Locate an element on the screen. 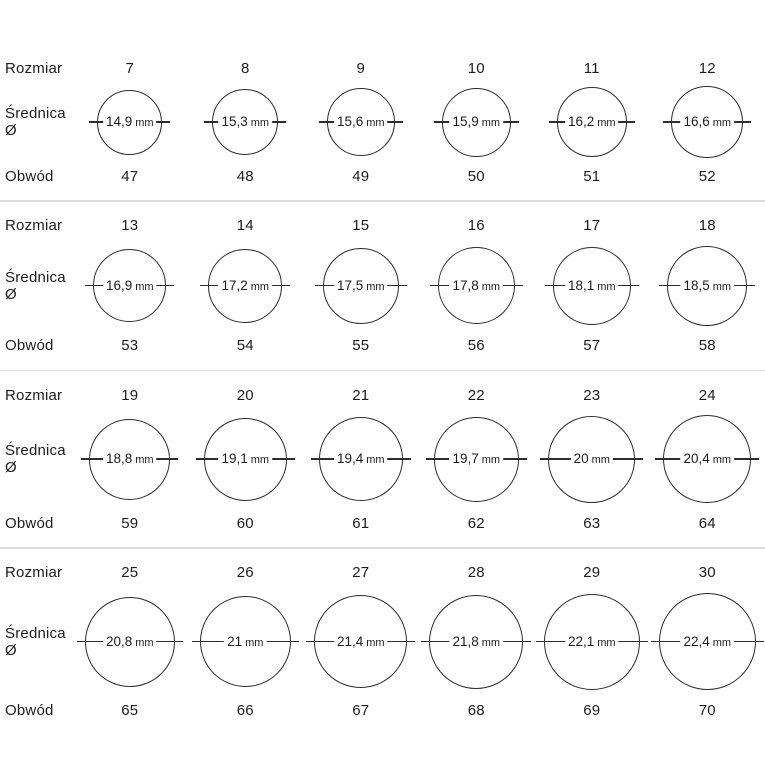  diameter-label: 19,7 mm is located at coordinates (476, 459).